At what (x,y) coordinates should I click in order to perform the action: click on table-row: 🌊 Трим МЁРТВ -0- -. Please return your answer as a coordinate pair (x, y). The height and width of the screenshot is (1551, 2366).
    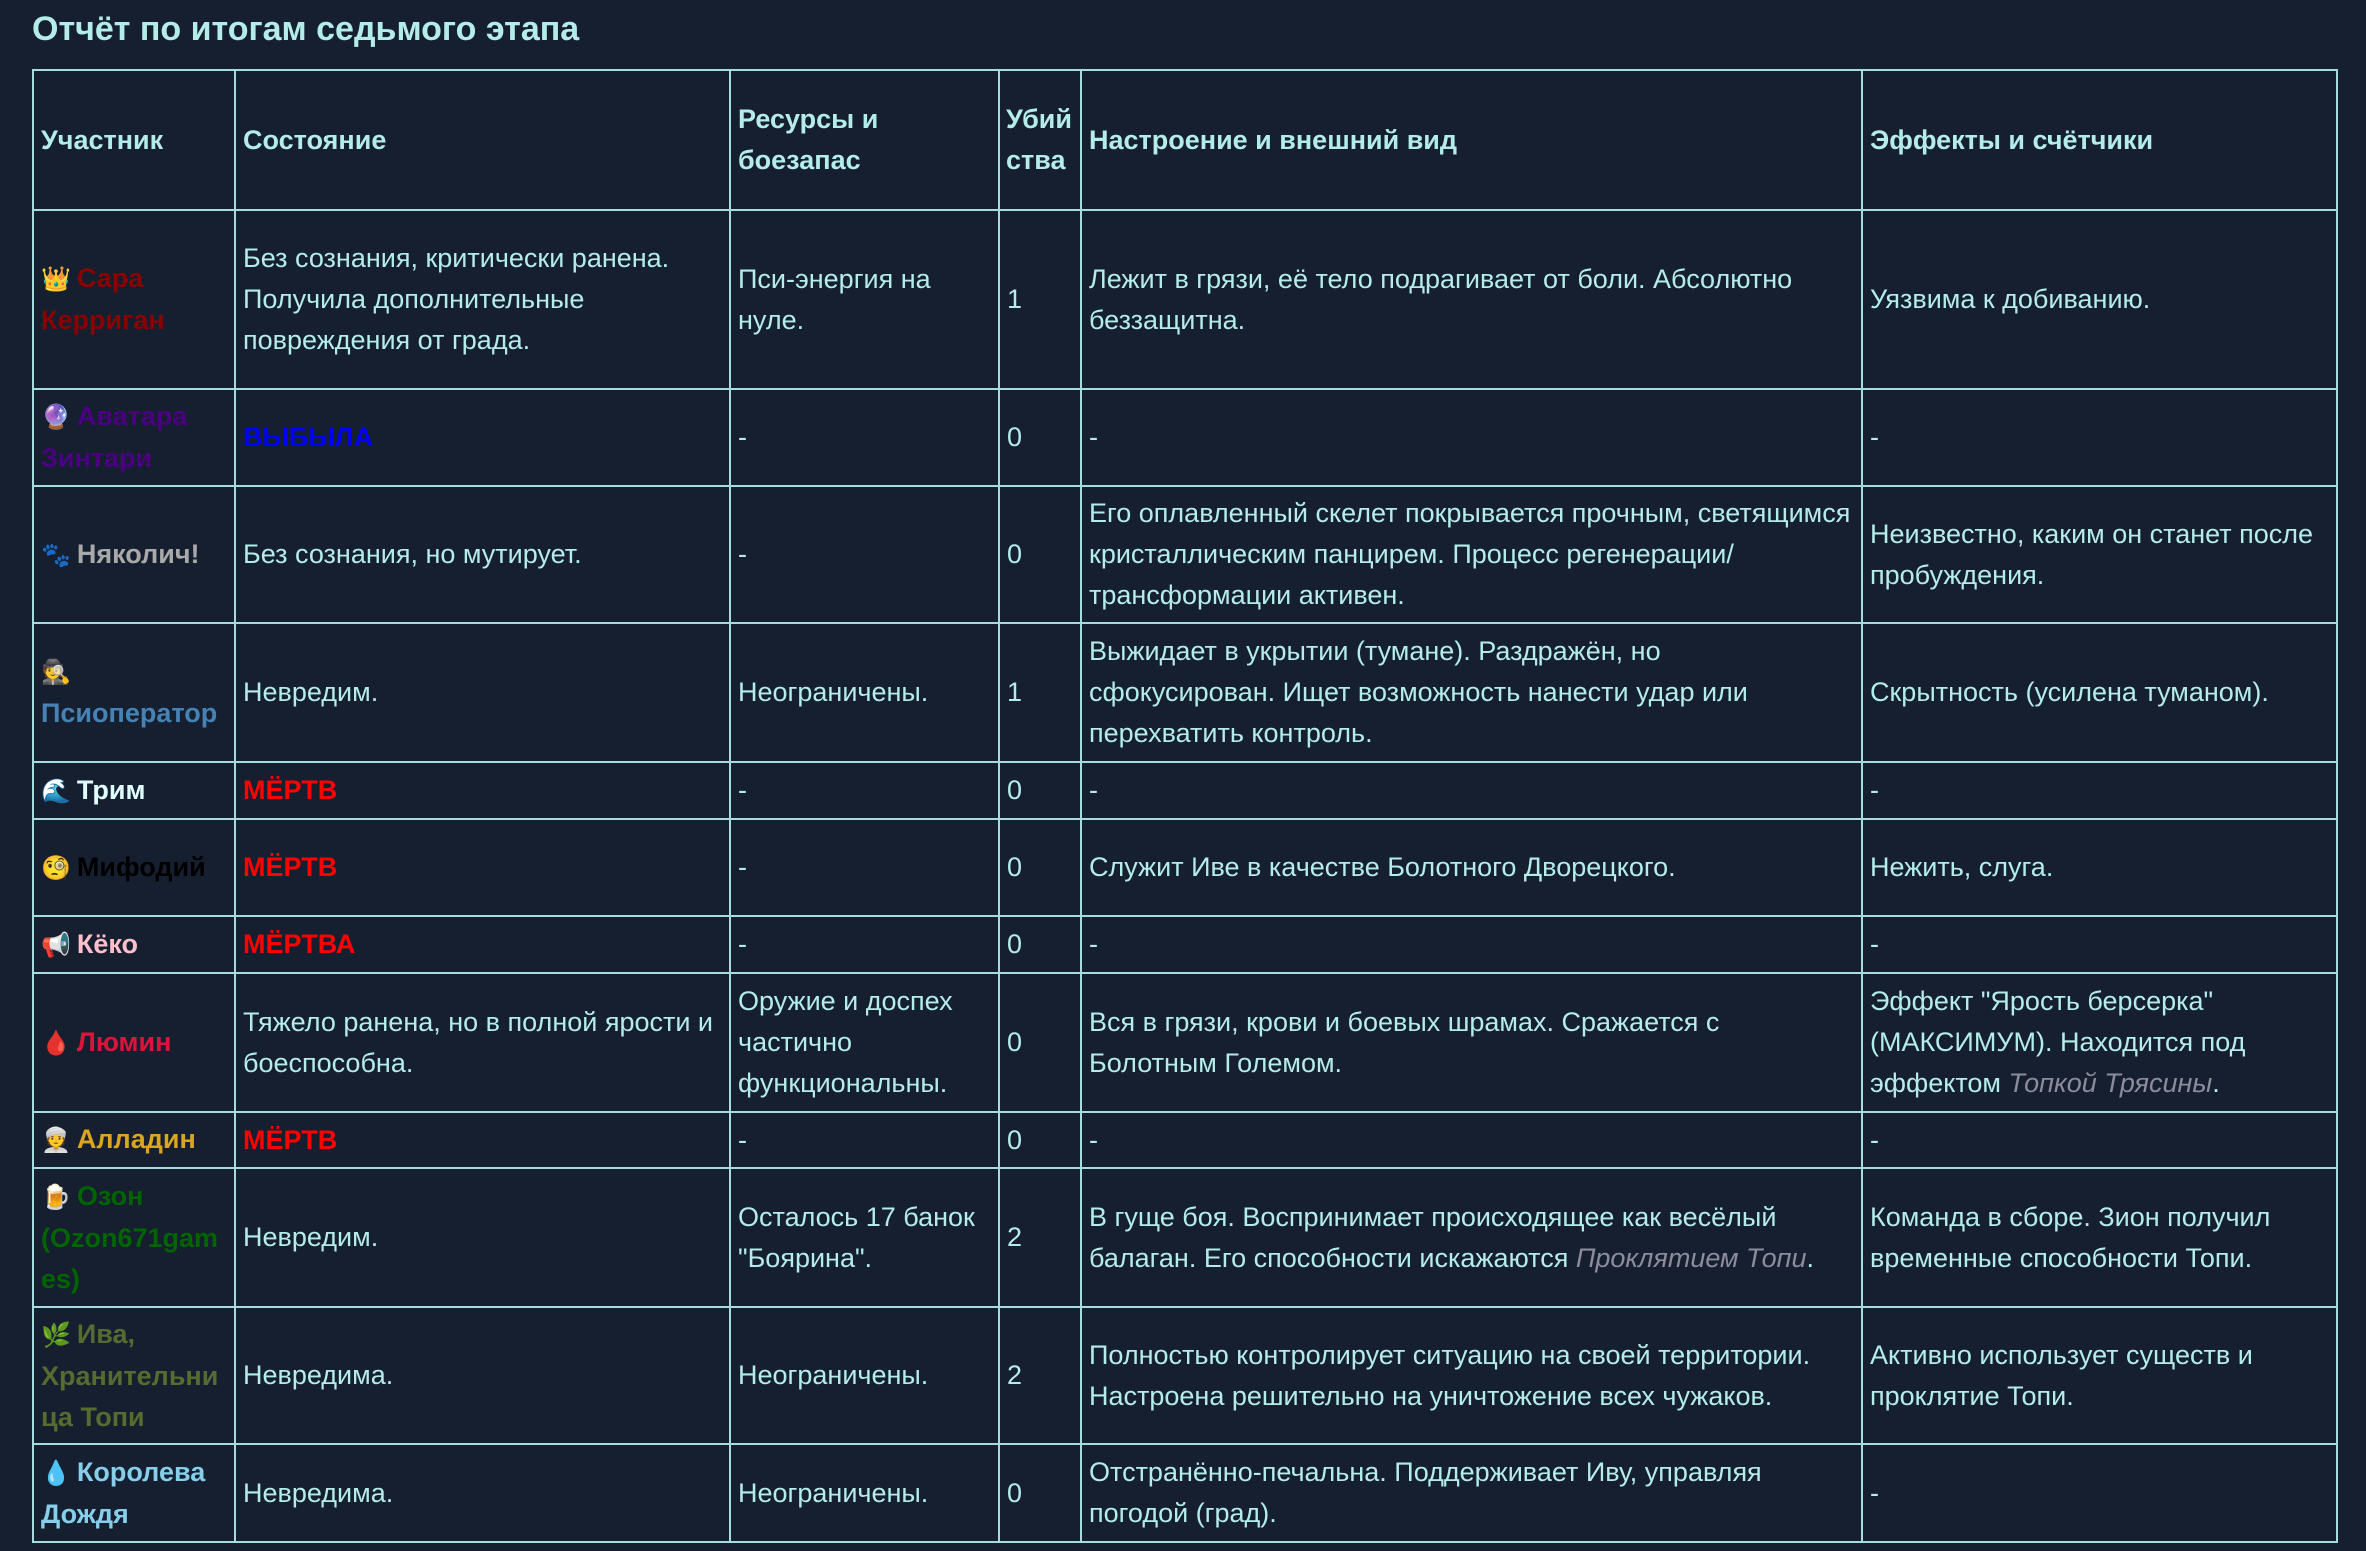
    Looking at the image, I should click on (1185, 790).